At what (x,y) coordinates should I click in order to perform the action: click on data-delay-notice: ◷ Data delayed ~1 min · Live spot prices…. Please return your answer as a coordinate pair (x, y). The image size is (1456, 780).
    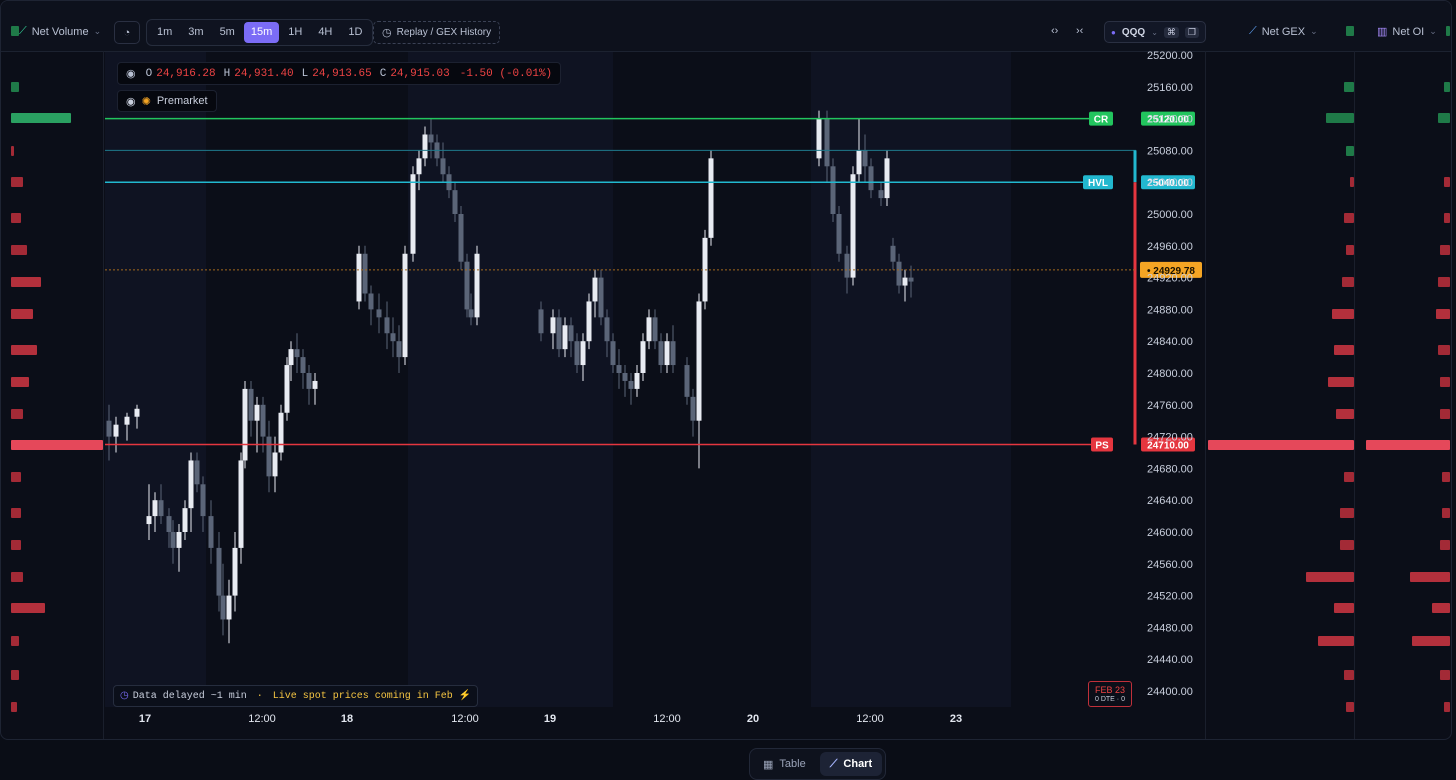
    Looking at the image, I should click on (296, 696).